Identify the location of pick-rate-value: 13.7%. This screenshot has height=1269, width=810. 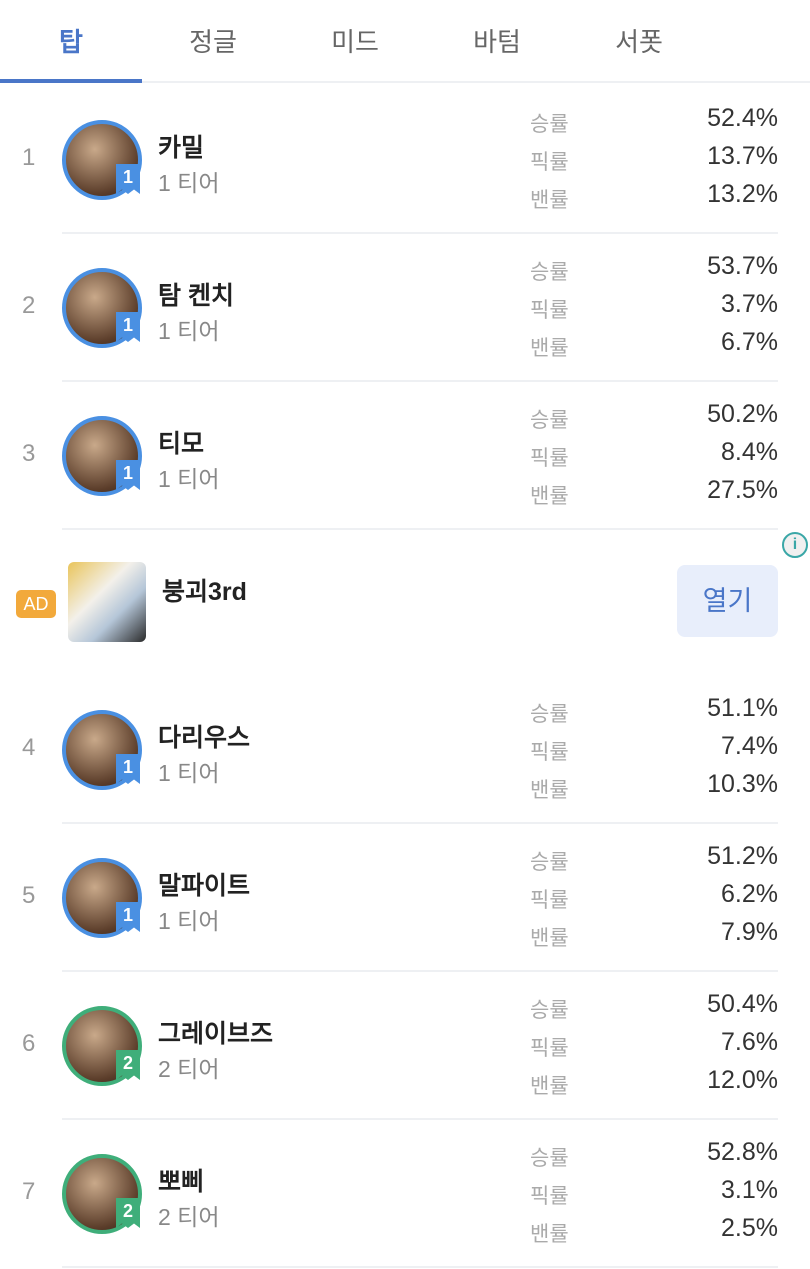
(742, 156).